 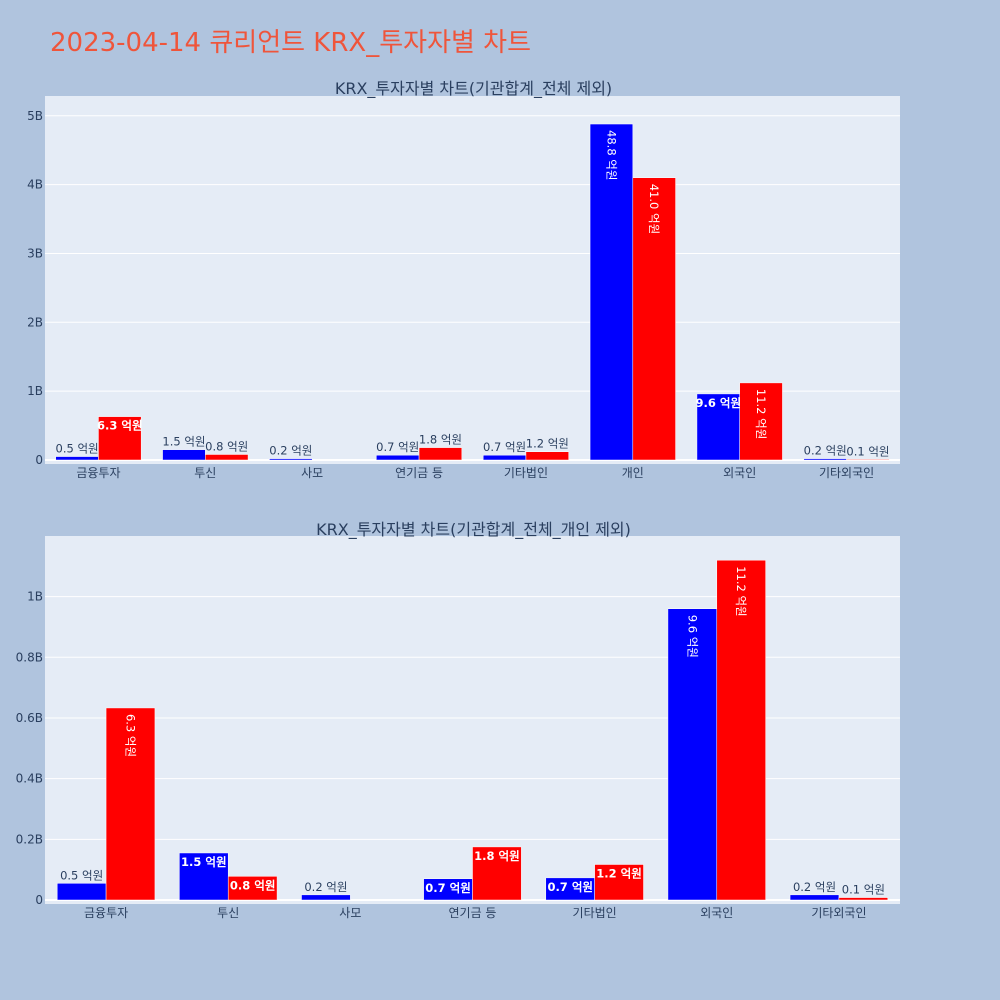 I want to click on chart-title: KRX_투자자별 차트(기관합계_전체_개인 제외), so click(x=473, y=530).